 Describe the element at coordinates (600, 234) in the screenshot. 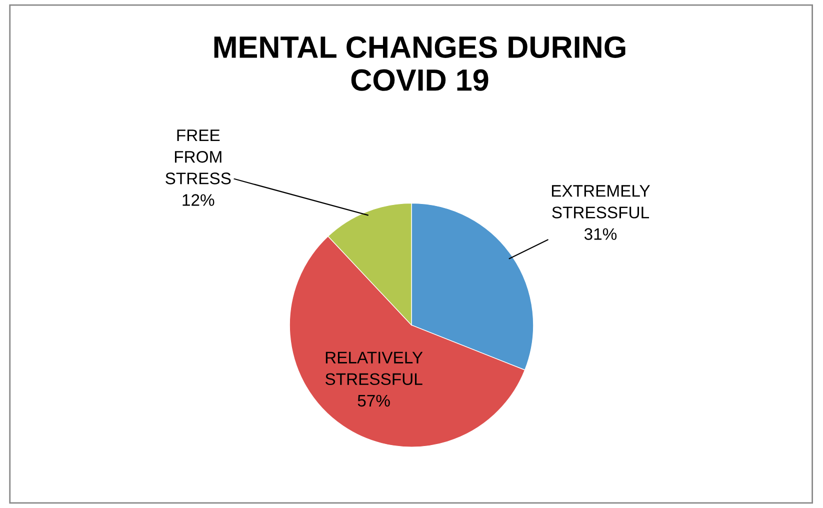

I see `data-label: 31%` at that location.